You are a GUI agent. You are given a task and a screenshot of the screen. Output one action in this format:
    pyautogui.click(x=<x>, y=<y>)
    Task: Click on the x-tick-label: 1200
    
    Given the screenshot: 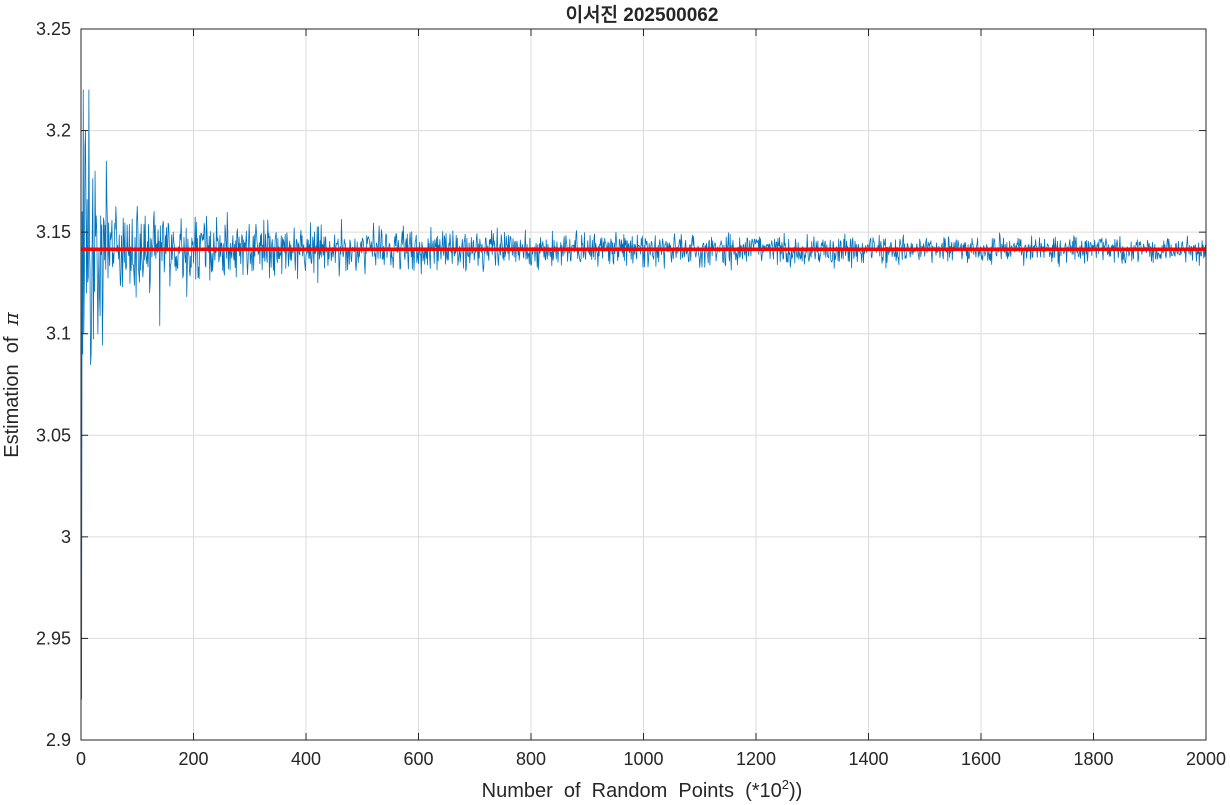 What is the action you would take?
    pyautogui.click(x=756, y=759)
    